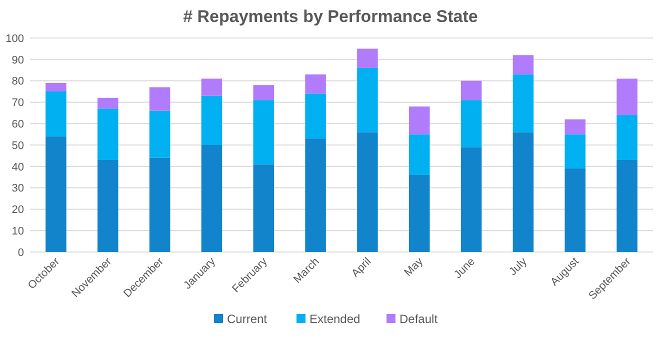  I want to click on y-tick-label: 10, so click(18, 231).